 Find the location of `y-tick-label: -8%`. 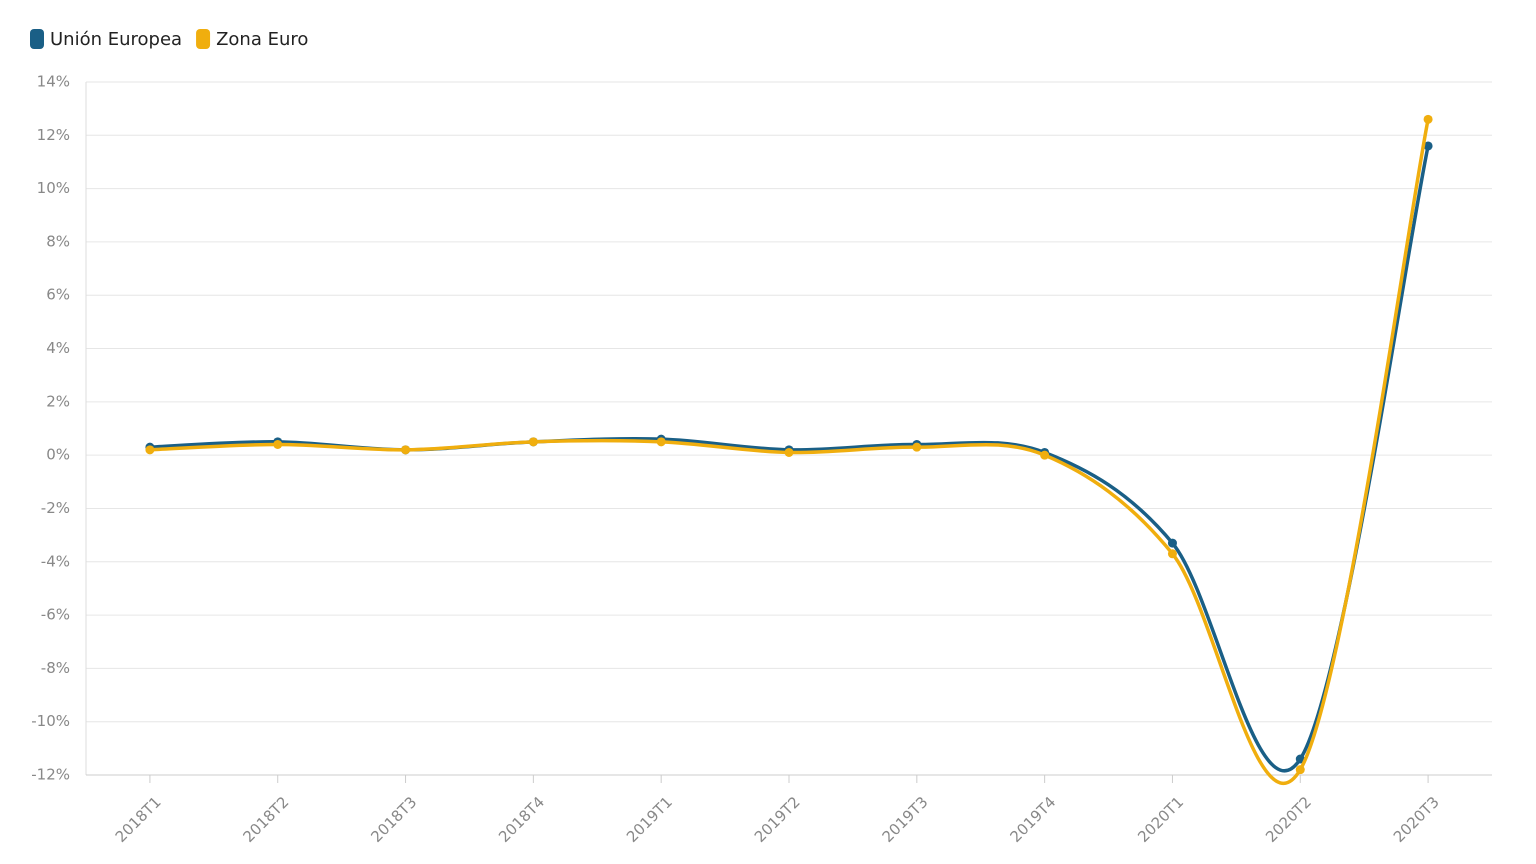

y-tick-label: -8% is located at coordinates (55, 668).